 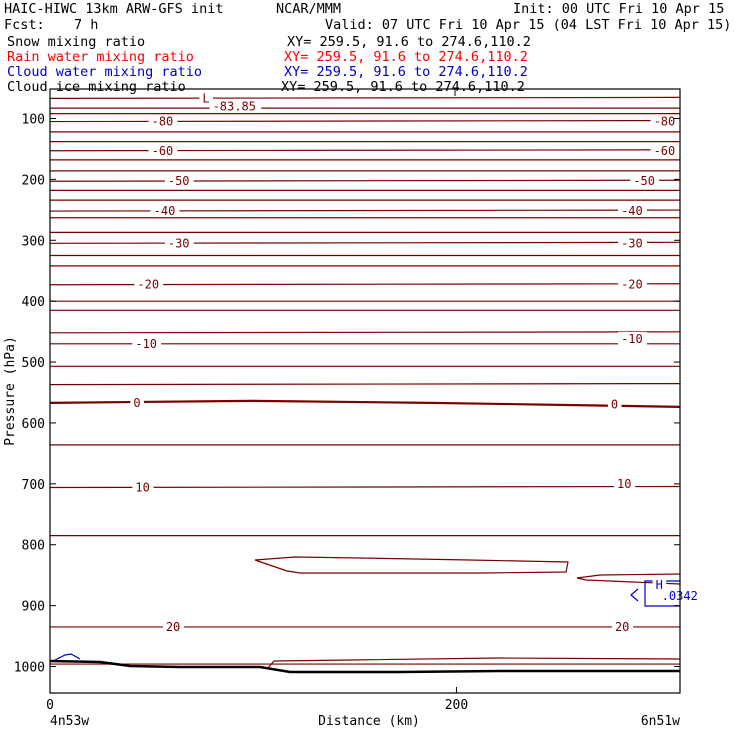 I want to click on y-tick-label: 800, so click(x=33, y=546).